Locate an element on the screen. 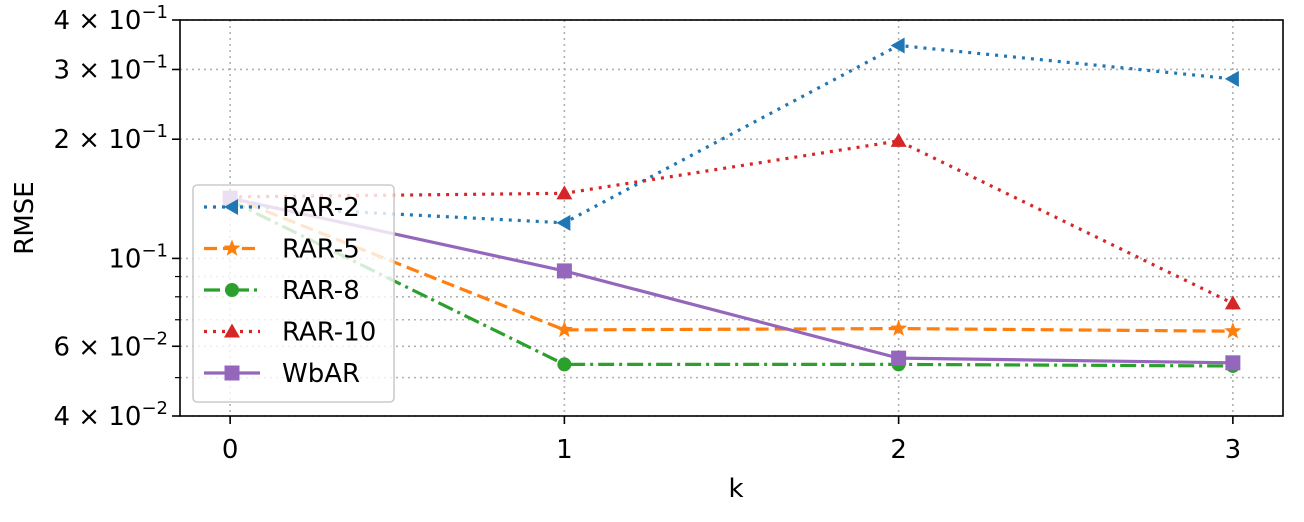 This screenshot has width=1304, height=522. y-tick-label: 3 × 10⁻¹ is located at coordinates (111, 68).